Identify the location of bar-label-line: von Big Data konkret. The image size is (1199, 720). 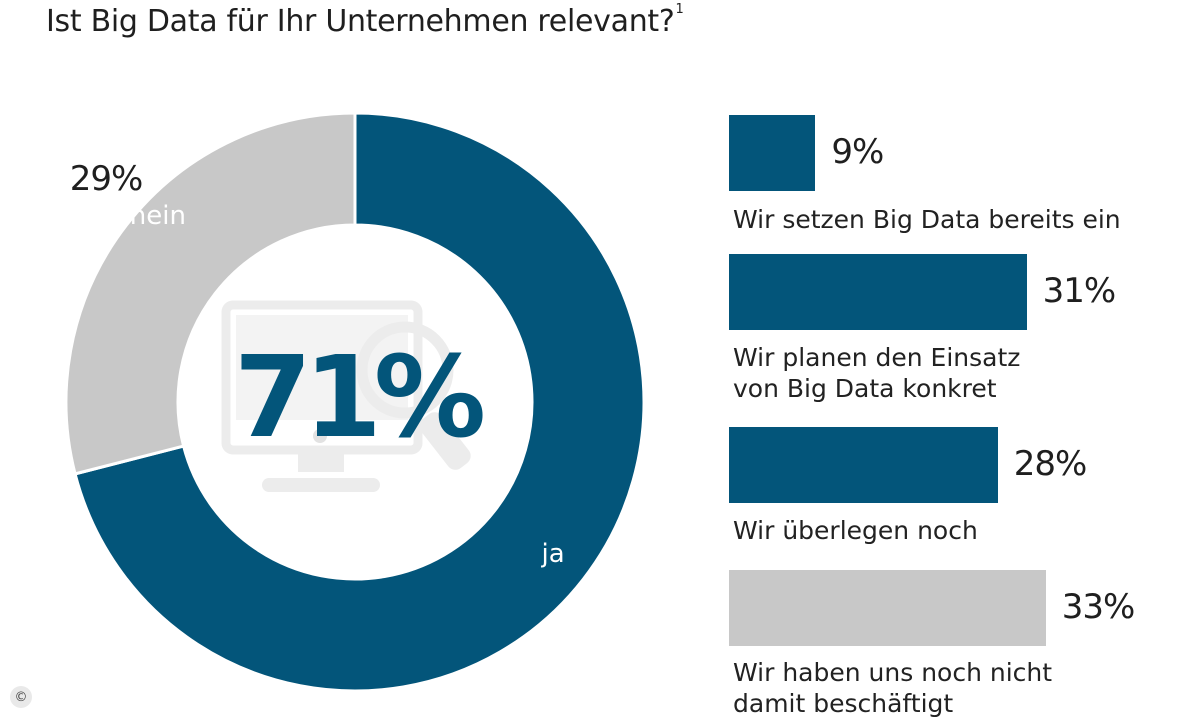
(865, 388).